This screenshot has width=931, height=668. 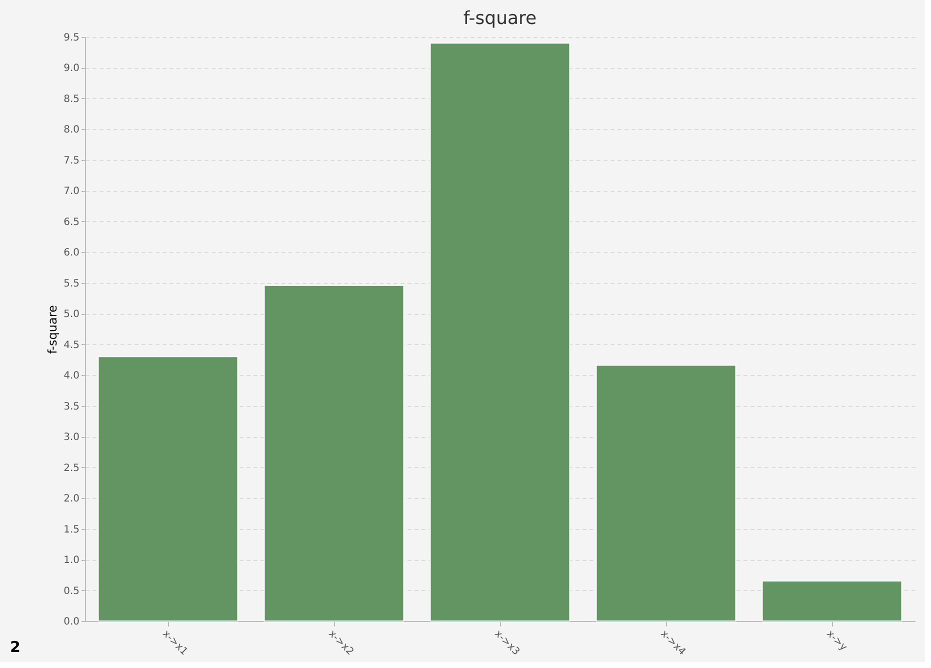 What do you see at coordinates (72, 530) in the screenshot?
I see `y-tick-label: 1.5` at bounding box center [72, 530].